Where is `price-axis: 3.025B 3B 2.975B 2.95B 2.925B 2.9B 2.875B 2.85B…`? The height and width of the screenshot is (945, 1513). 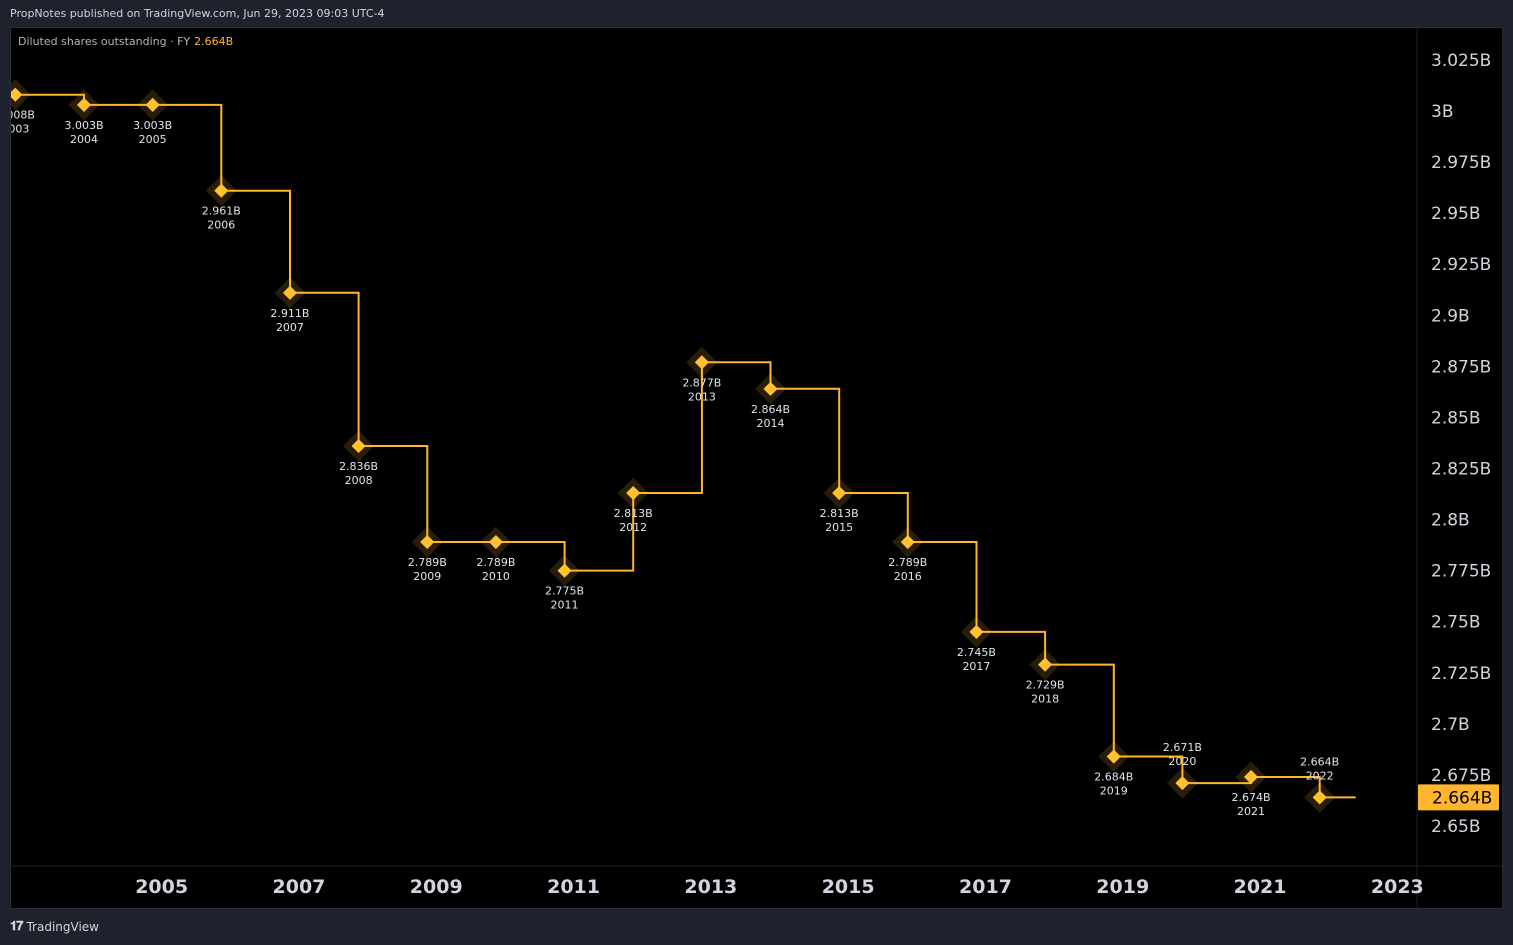
price-axis: 3.025B 3B 2.975B 2.95B 2.925B 2.9B 2.875B 2.85B… is located at coordinates (1461, 444).